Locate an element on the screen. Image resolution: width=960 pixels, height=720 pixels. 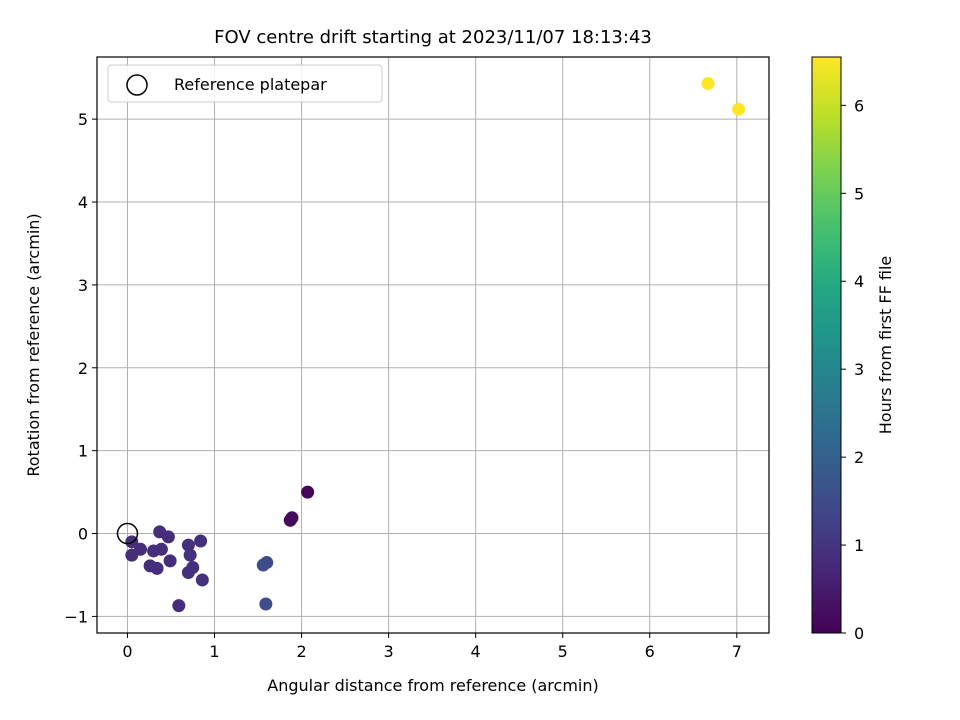
colorbar-tick-label: 3 is located at coordinates (859, 369).